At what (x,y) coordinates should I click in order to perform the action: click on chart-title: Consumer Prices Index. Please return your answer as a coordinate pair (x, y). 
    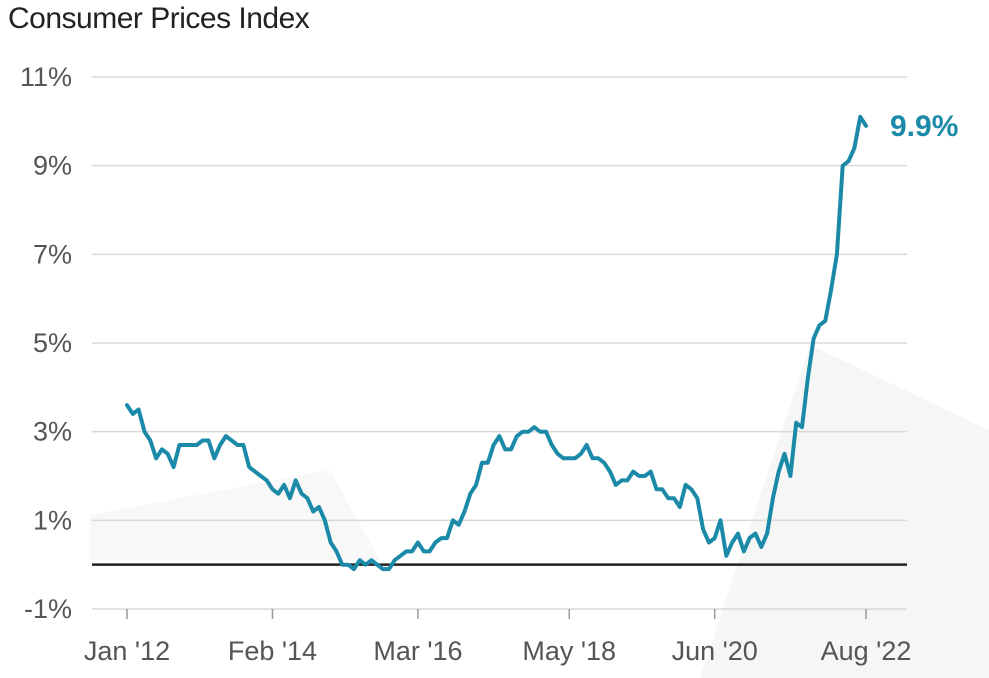
    Looking at the image, I should click on (159, 18).